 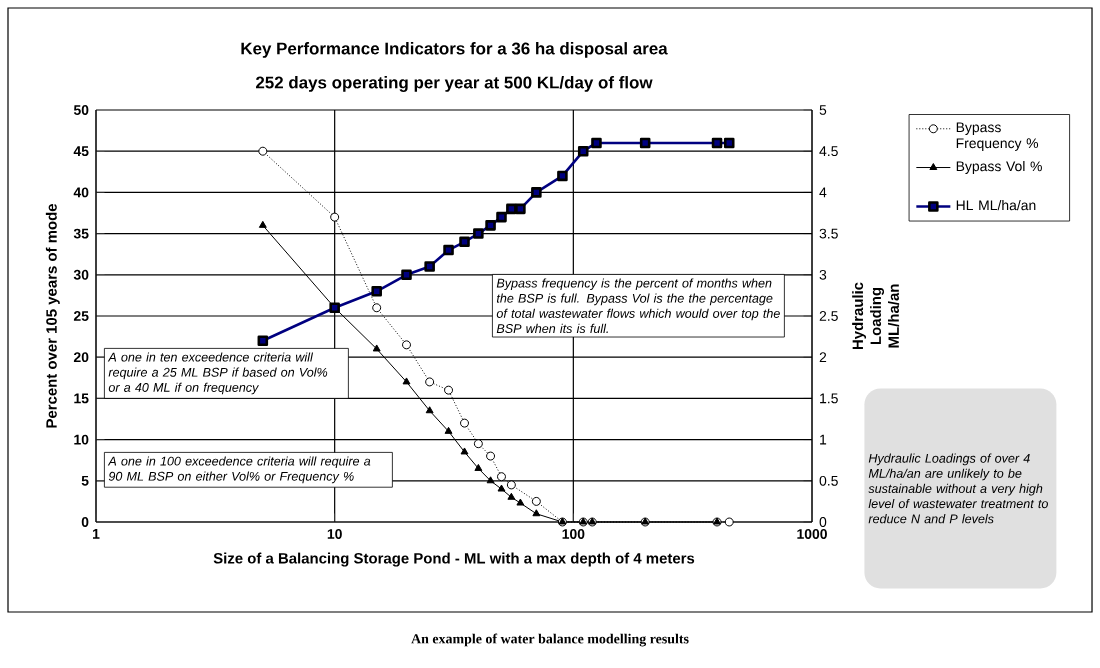 I want to click on chart-title: Key Performance Indicators for a 36 ha disposal area, so click(x=454, y=50).